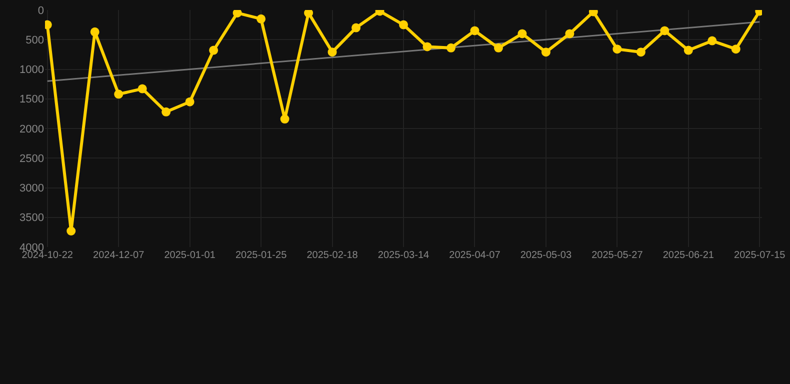 This screenshot has width=790, height=384. What do you see at coordinates (404, 255) in the screenshot?
I see `x-tick-label: 2025-03-14` at bounding box center [404, 255].